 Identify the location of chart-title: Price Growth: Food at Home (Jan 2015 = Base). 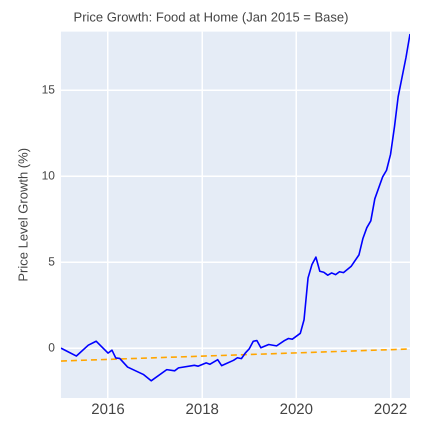
(211, 16).